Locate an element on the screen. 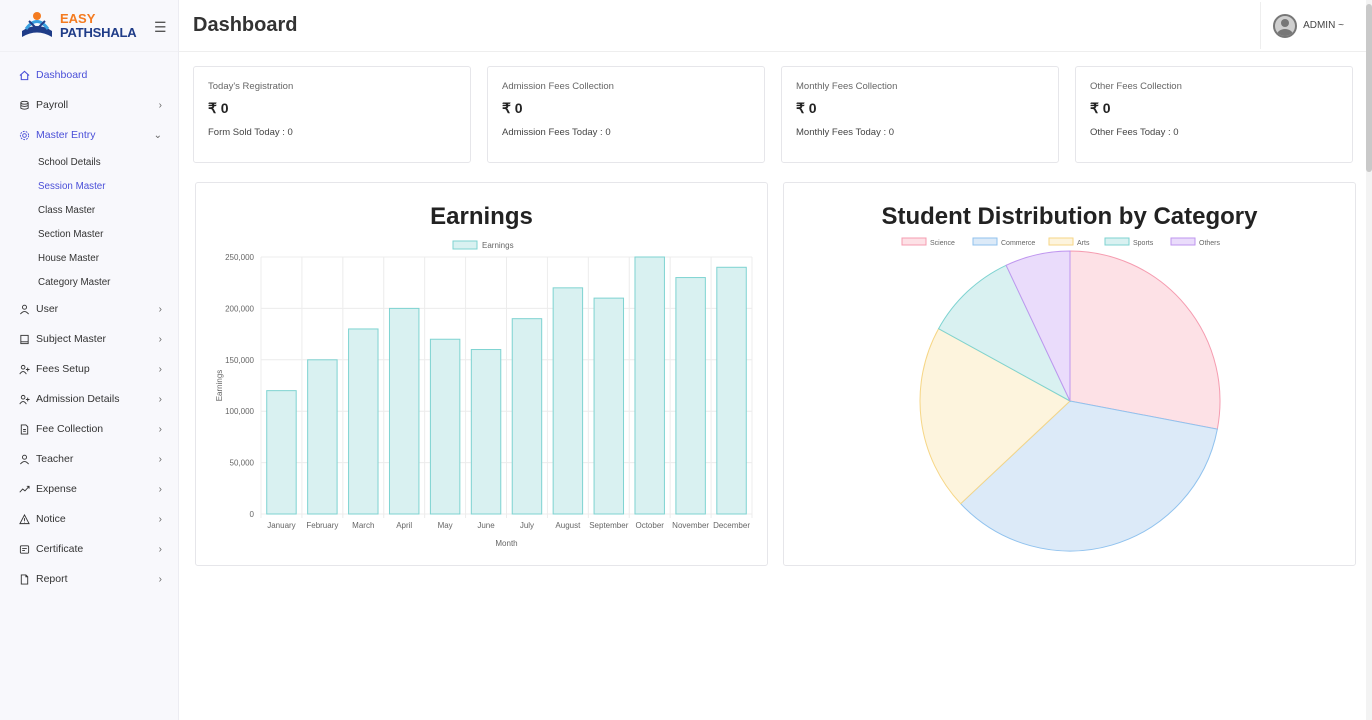 Image resolution: width=1372 pixels, height=720 pixels. sidebar-item-label: Certificate is located at coordinates (60, 549).